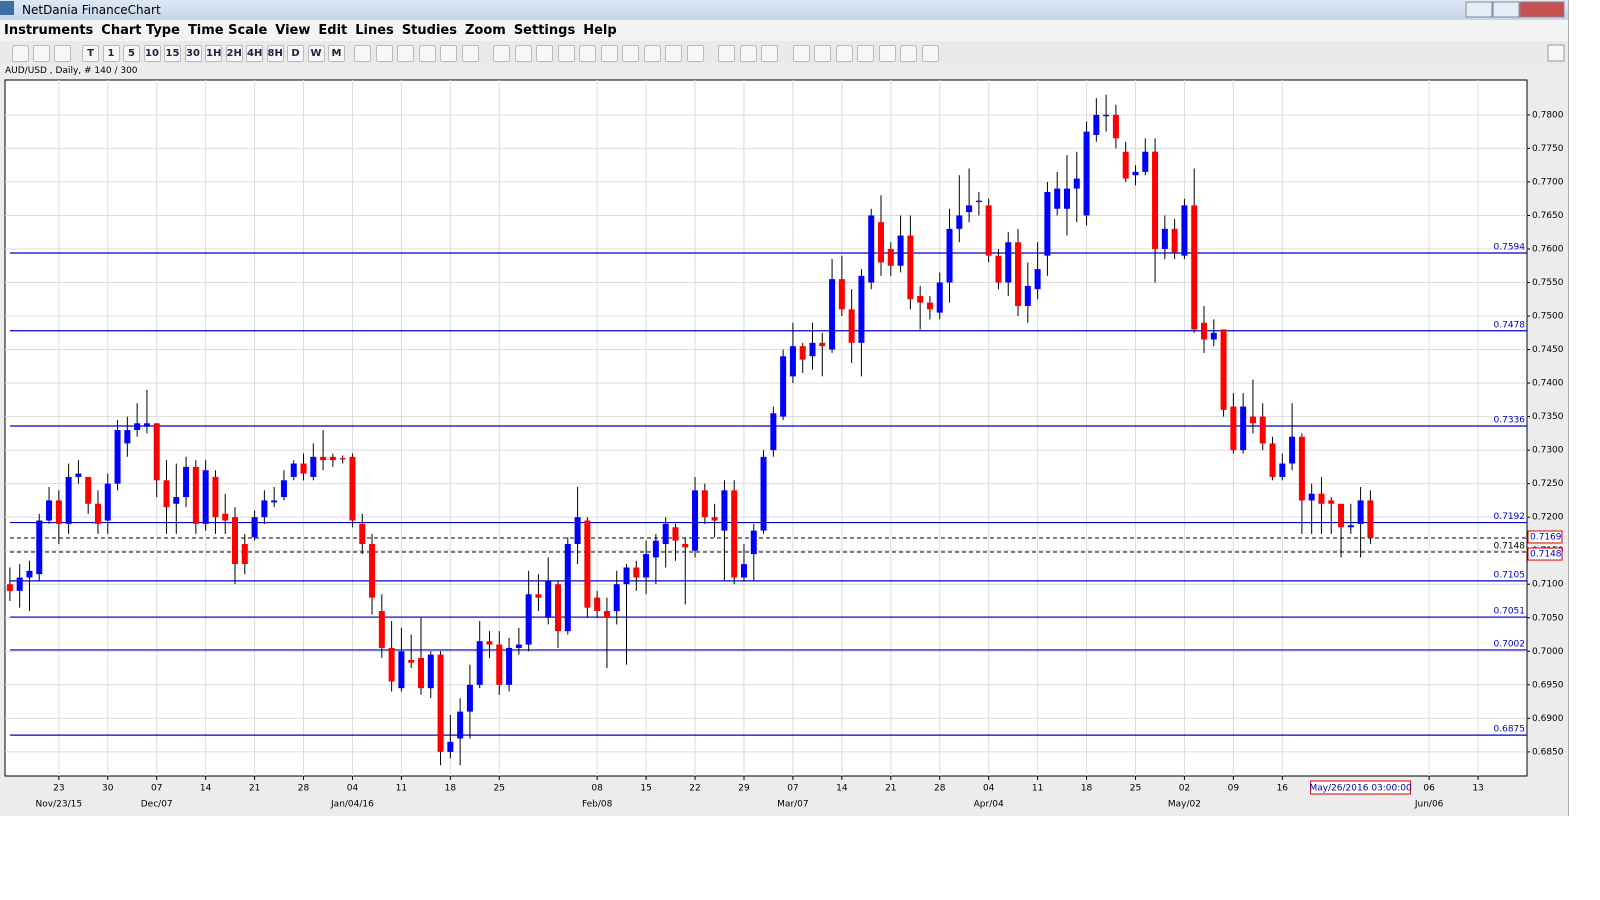 The height and width of the screenshot is (900, 1600). I want to click on title-bar: NetDania FinanceChart, so click(784, 10).